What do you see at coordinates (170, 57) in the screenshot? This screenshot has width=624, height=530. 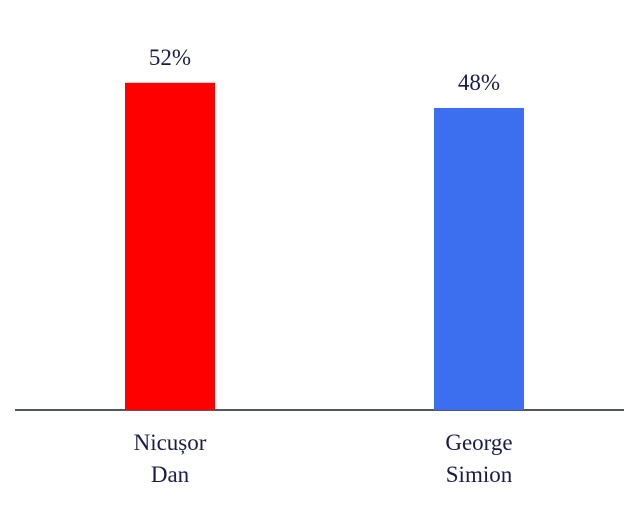 I see `value-label: 52%` at bounding box center [170, 57].